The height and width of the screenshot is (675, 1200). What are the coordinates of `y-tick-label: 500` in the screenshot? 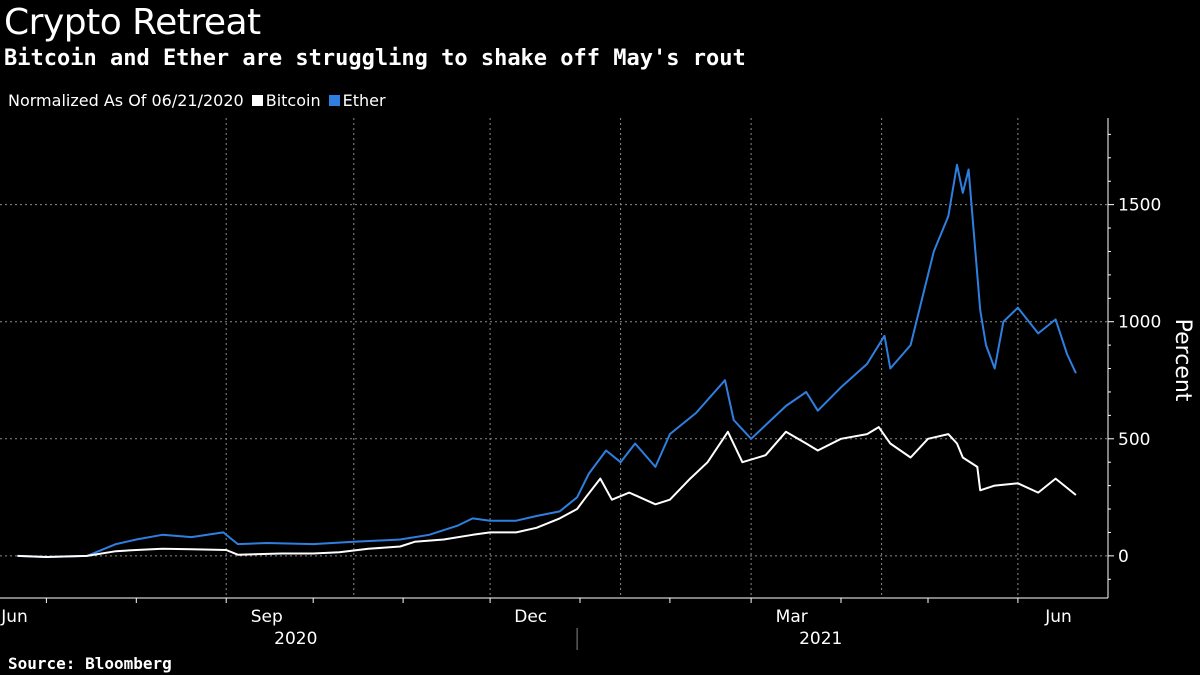 It's located at (1134, 440).